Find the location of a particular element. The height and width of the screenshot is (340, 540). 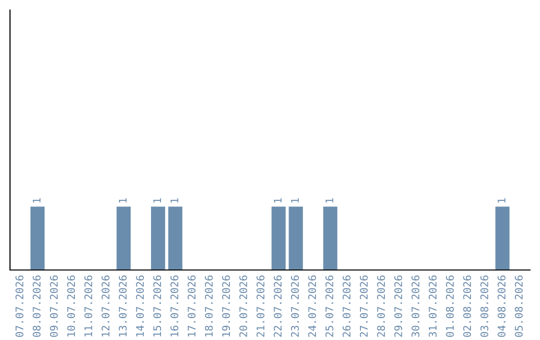

x-tick-label: 14.07.2026 is located at coordinates (140, 306).